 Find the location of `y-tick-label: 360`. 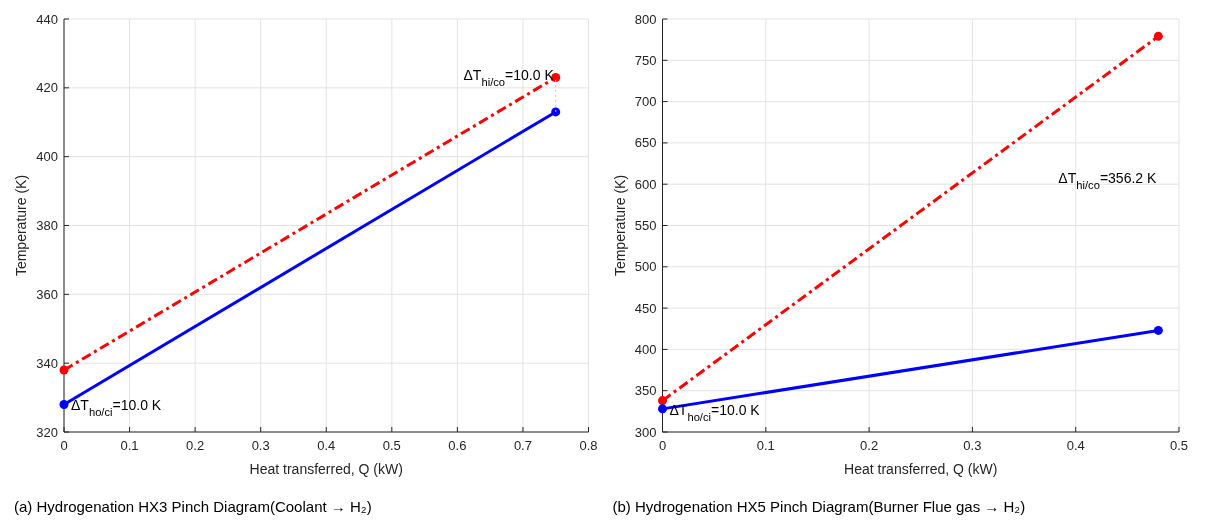

y-tick-label: 360 is located at coordinates (47, 294).